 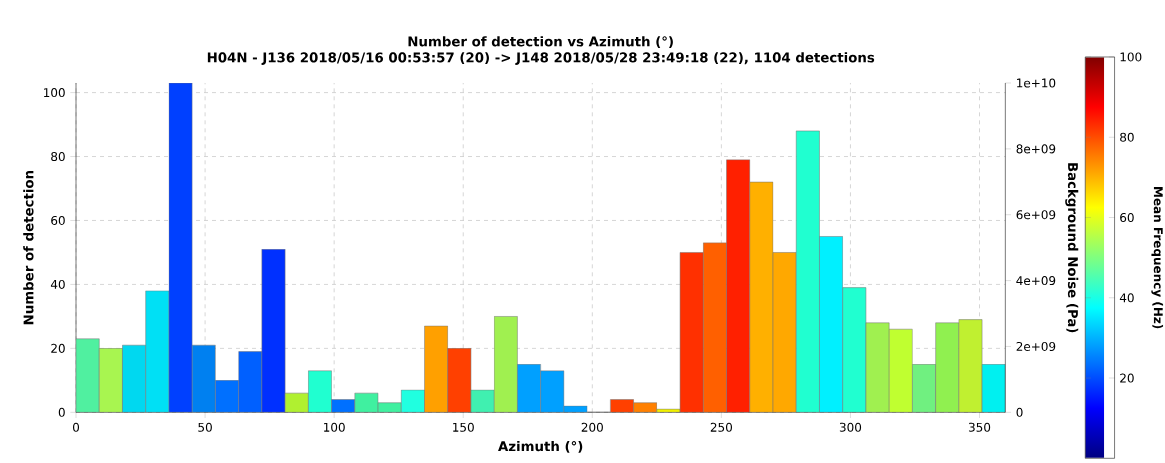 What do you see at coordinates (205, 427) in the screenshot?
I see `x-tick-label: 50` at bounding box center [205, 427].